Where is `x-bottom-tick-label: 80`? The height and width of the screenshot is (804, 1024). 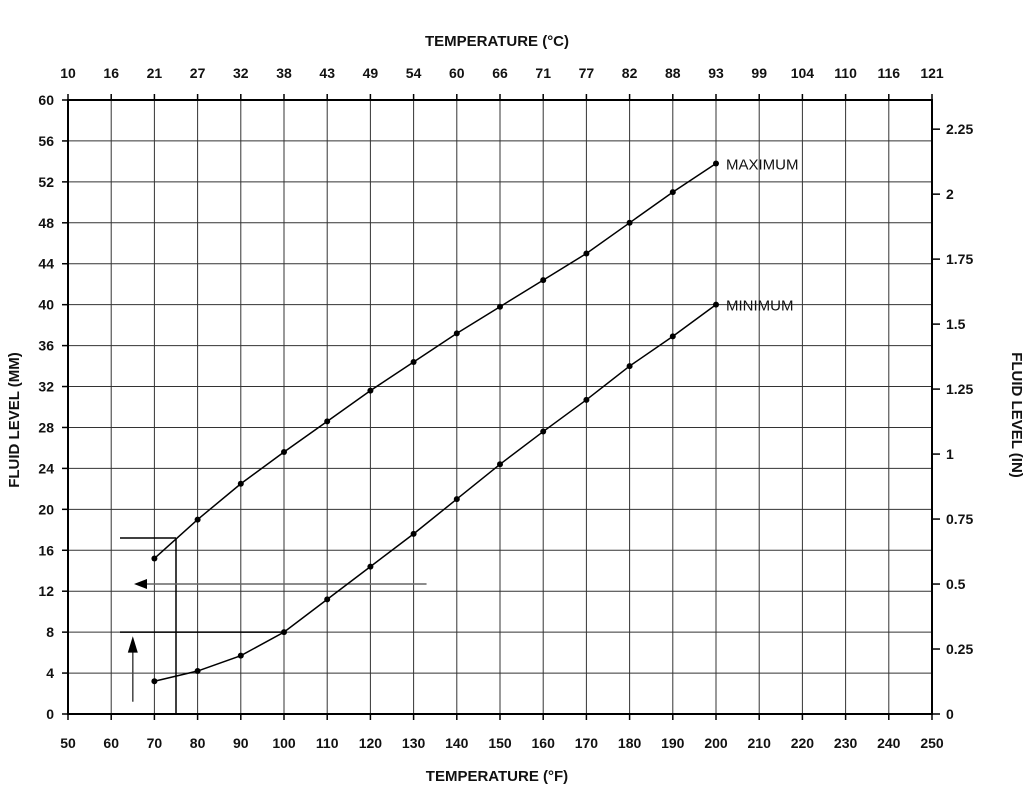 x-bottom-tick-label: 80 is located at coordinates (198, 743).